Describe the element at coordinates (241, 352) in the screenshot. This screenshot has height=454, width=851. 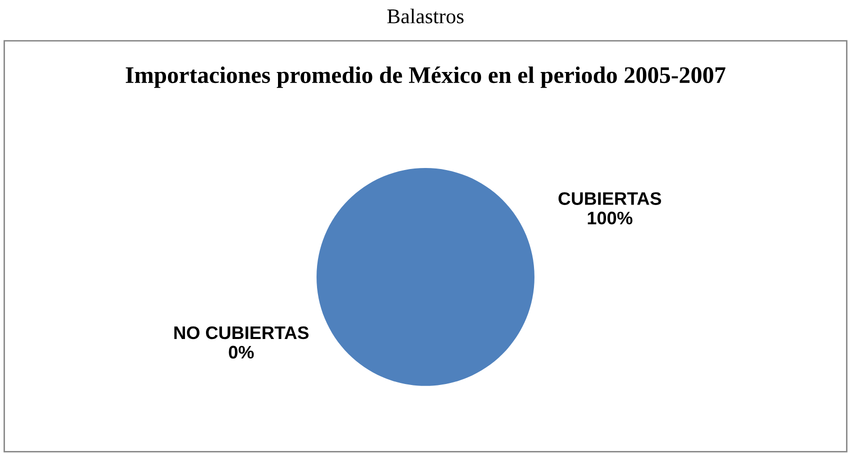
I see `text: 0%` at that location.